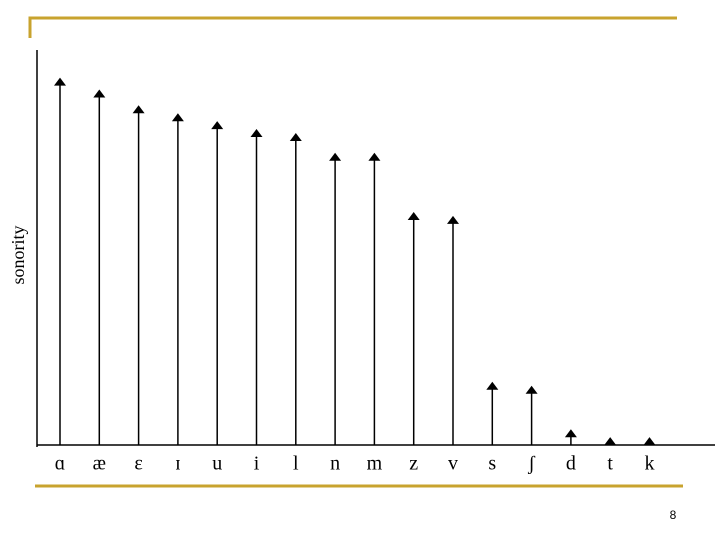 The height and width of the screenshot is (540, 720). I want to click on x-tick-label: ɑ, so click(60, 464).